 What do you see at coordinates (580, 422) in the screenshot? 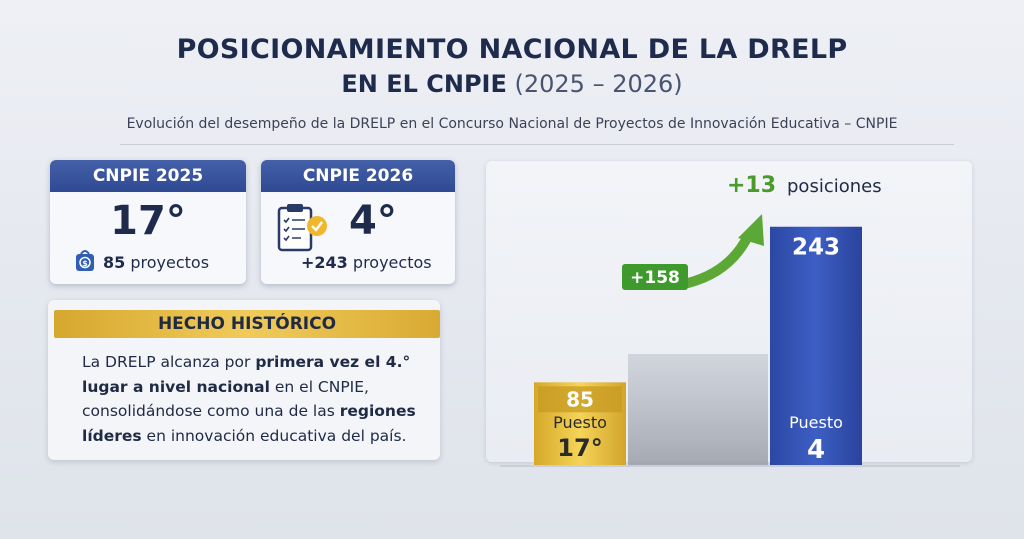
I see `bar-2025-rank-label: Puesto` at bounding box center [580, 422].